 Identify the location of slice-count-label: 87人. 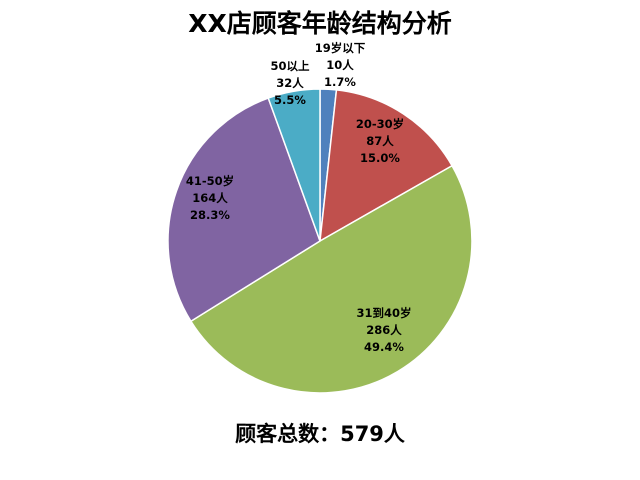
(380, 141).